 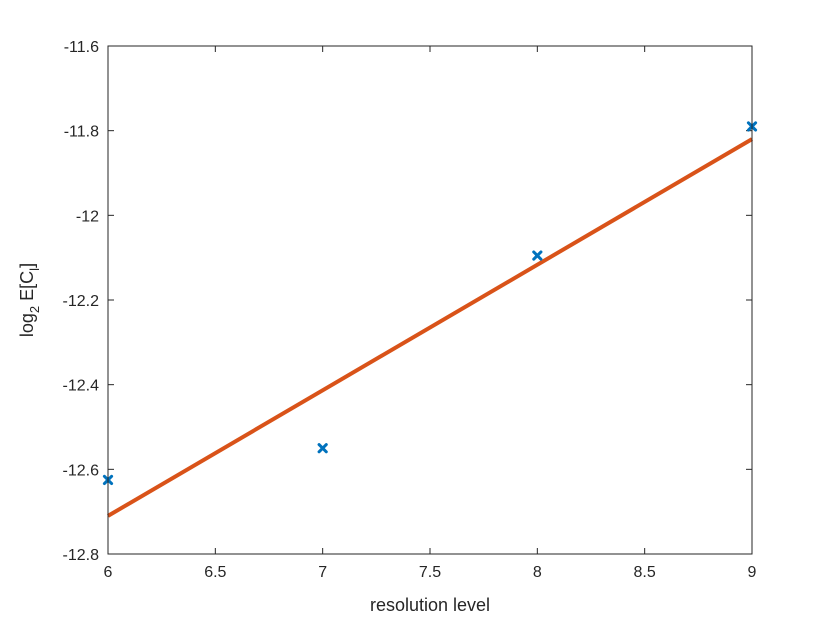 What do you see at coordinates (27, 265) in the screenshot?
I see `y-axis-label-close: ]` at bounding box center [27, 265].